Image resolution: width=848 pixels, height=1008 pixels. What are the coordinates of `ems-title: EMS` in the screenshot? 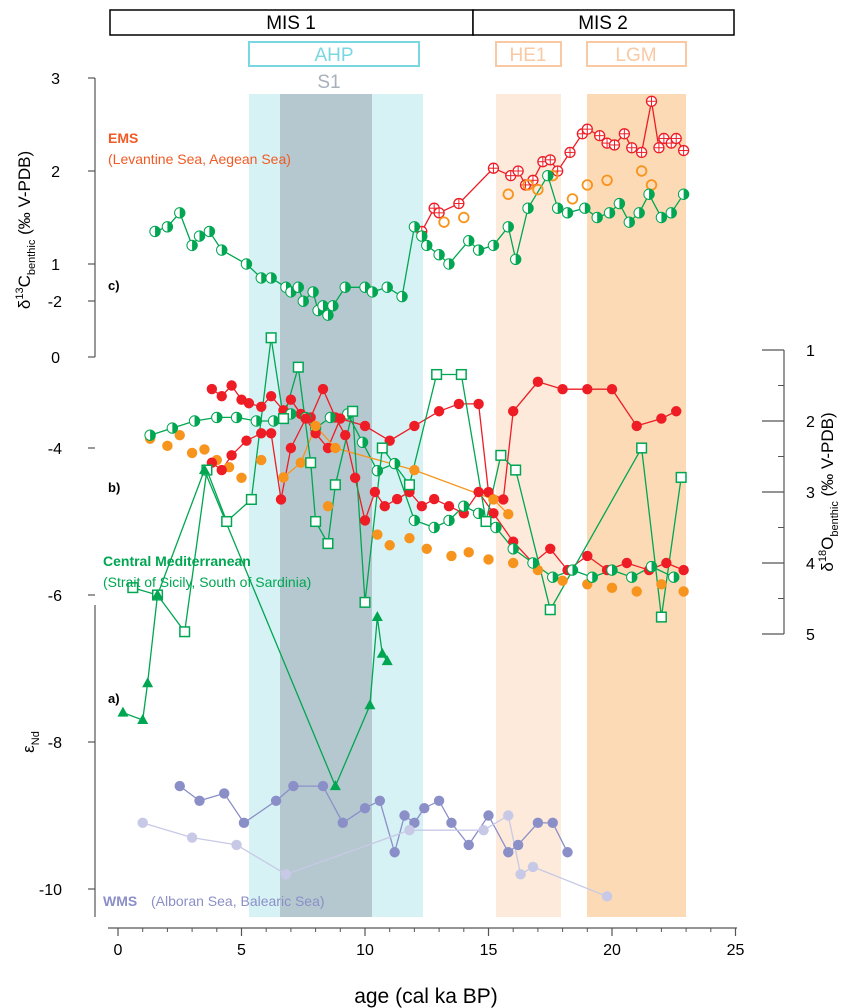 It's located at (123, 138).